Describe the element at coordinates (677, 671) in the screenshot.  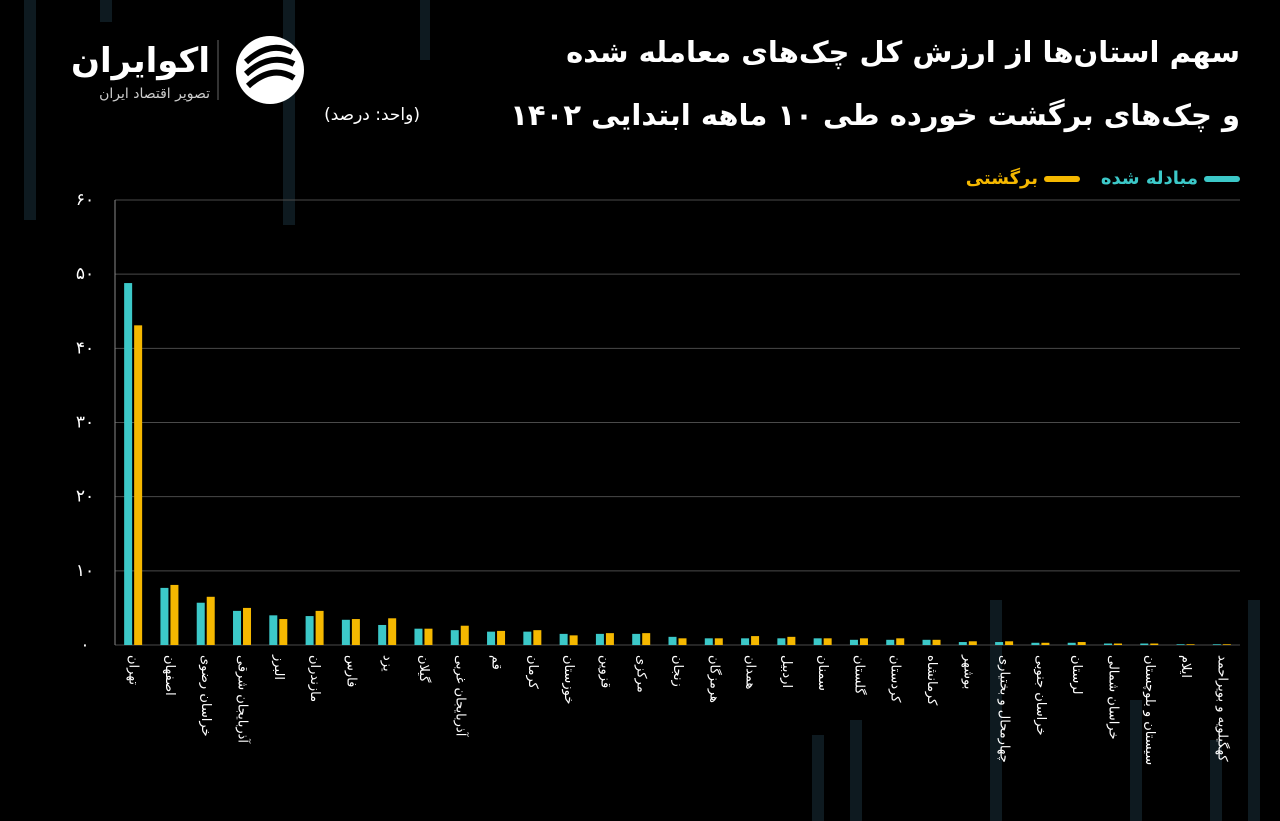
I see `x-tick-label: زنجان` at that location.